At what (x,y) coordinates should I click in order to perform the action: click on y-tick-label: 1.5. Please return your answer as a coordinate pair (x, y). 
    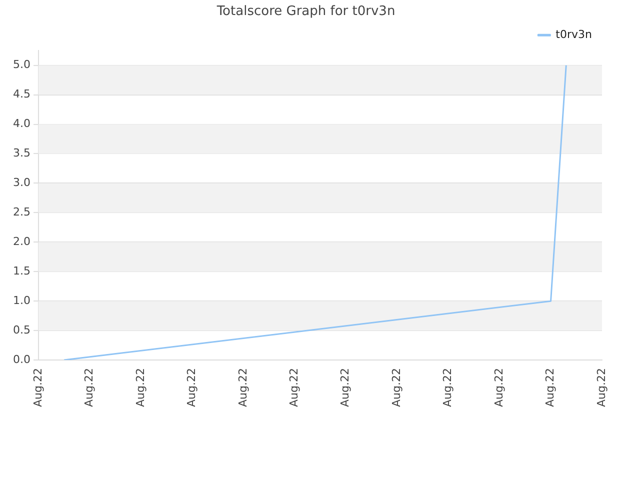
    Looking at the image, I should click on (21, 271).